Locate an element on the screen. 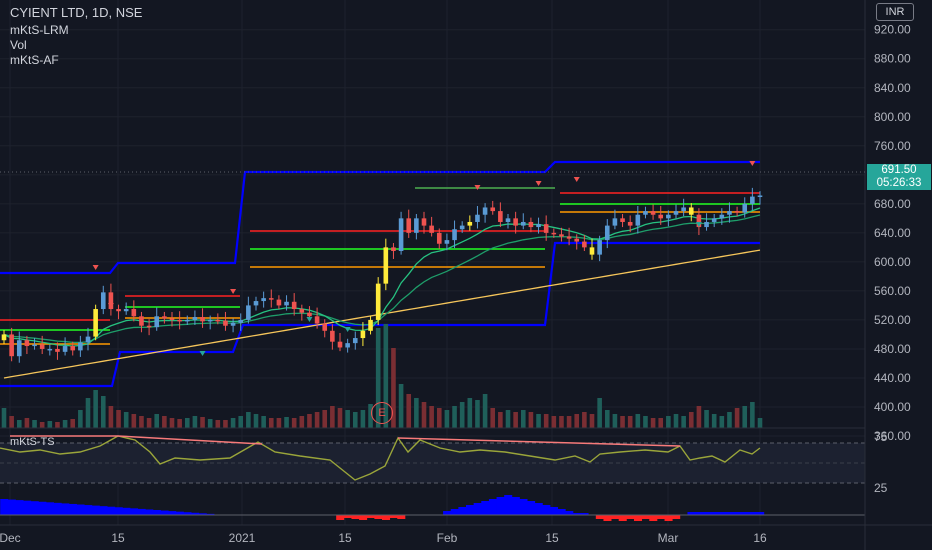 Image resolution: width=932 pixels, height=550 pixels. legend-af: mKtS-AF is located at coordinates (34, 60).